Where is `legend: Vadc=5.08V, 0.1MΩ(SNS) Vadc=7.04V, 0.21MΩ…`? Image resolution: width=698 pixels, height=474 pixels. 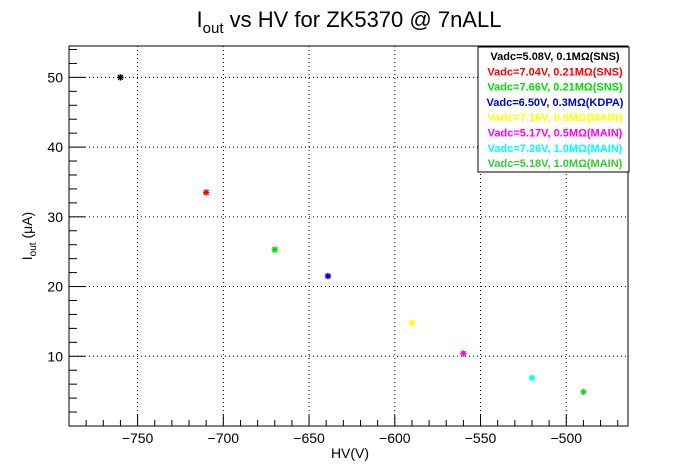
legend: Vadc=5.08V, 0.1MΩ(SNS) Vadc=7.04V, 0.21MΩ… is located at coordinates (553, 109).